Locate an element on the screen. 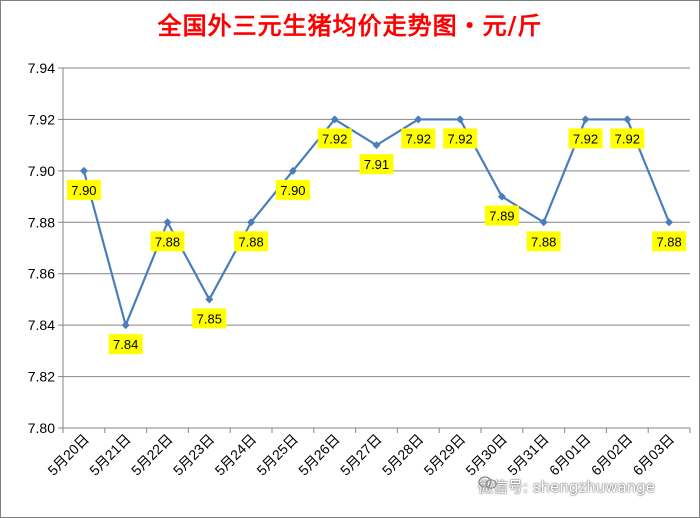 This screenshot has width=700, height=518. x-tick-label: 5月24日 is located at coordinates (236, 455).